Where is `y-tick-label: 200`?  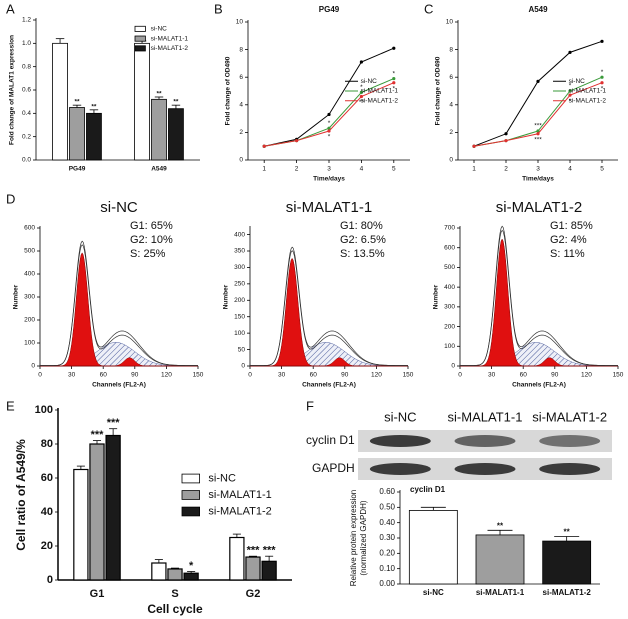
y-tick-label: 200 is located at coordinates (239, 300).